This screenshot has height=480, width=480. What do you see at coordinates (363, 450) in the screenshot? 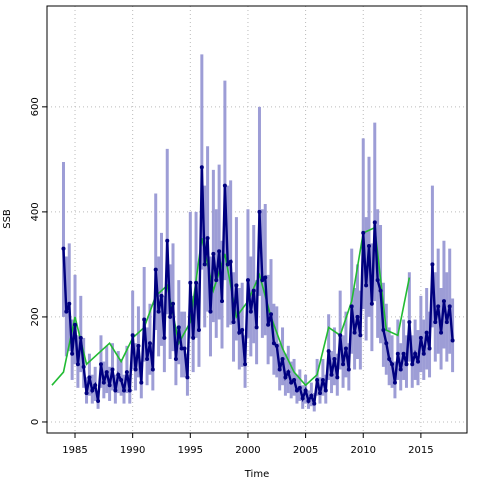
I see `x-tick-label: 2010` at bounding box center [363, 450].